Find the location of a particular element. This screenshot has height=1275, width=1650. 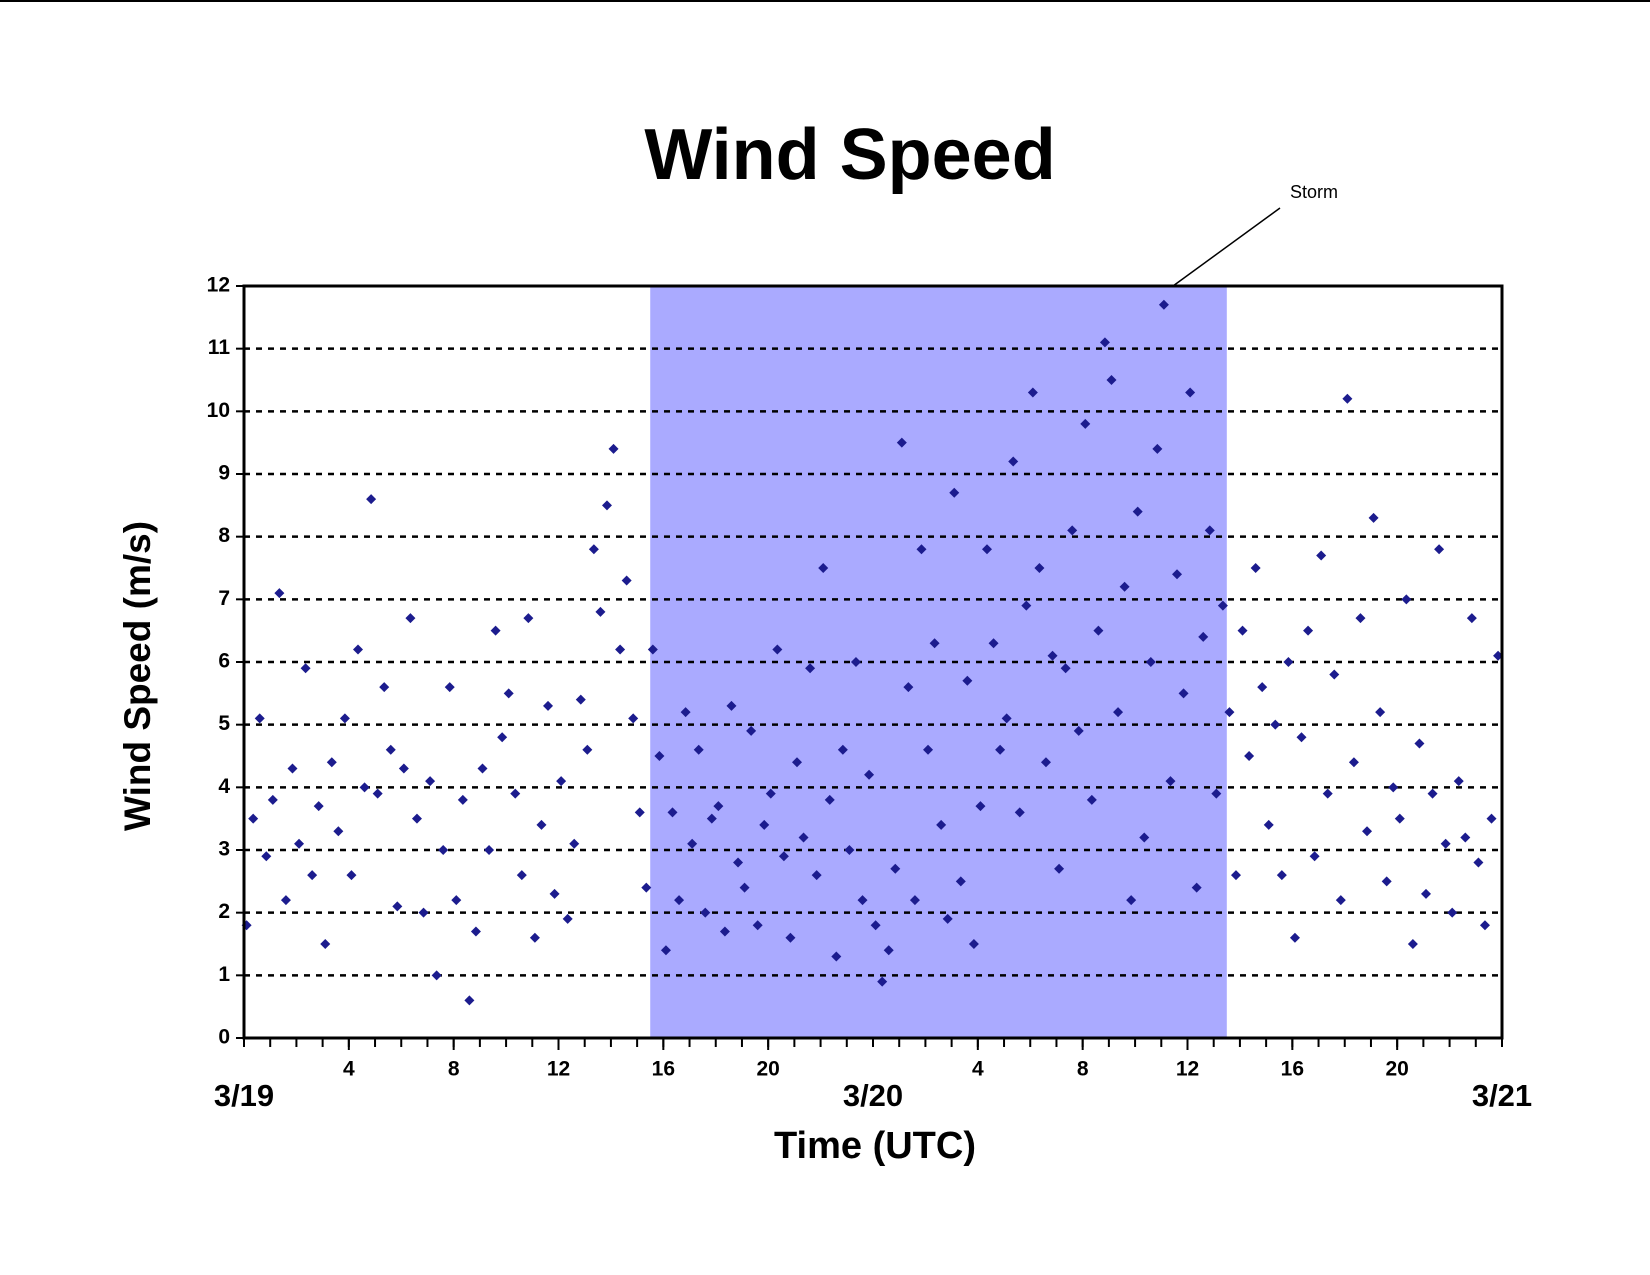

x-tick-label: 8 is located at coordinates (454, 1069).